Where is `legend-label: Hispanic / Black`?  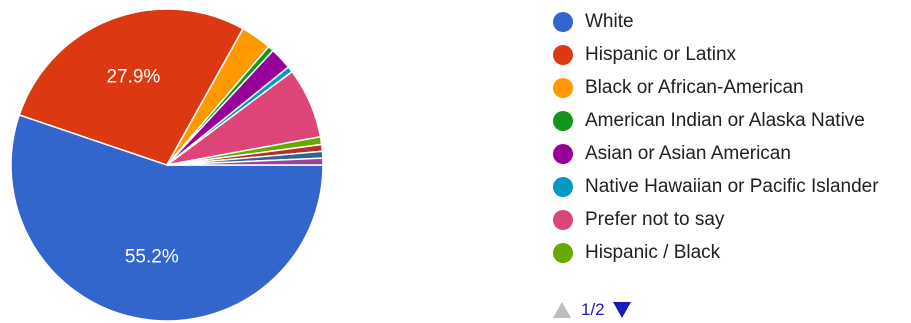
legend-label: Hispanic / Black is located at coordinates (653, 252).